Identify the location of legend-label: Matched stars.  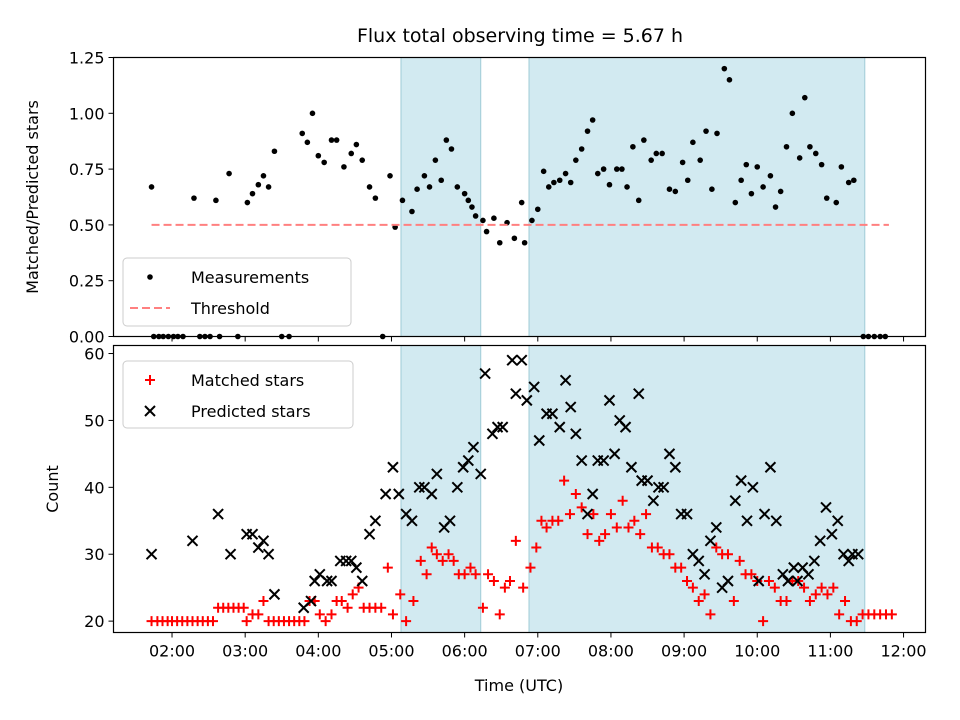
(247, 380).